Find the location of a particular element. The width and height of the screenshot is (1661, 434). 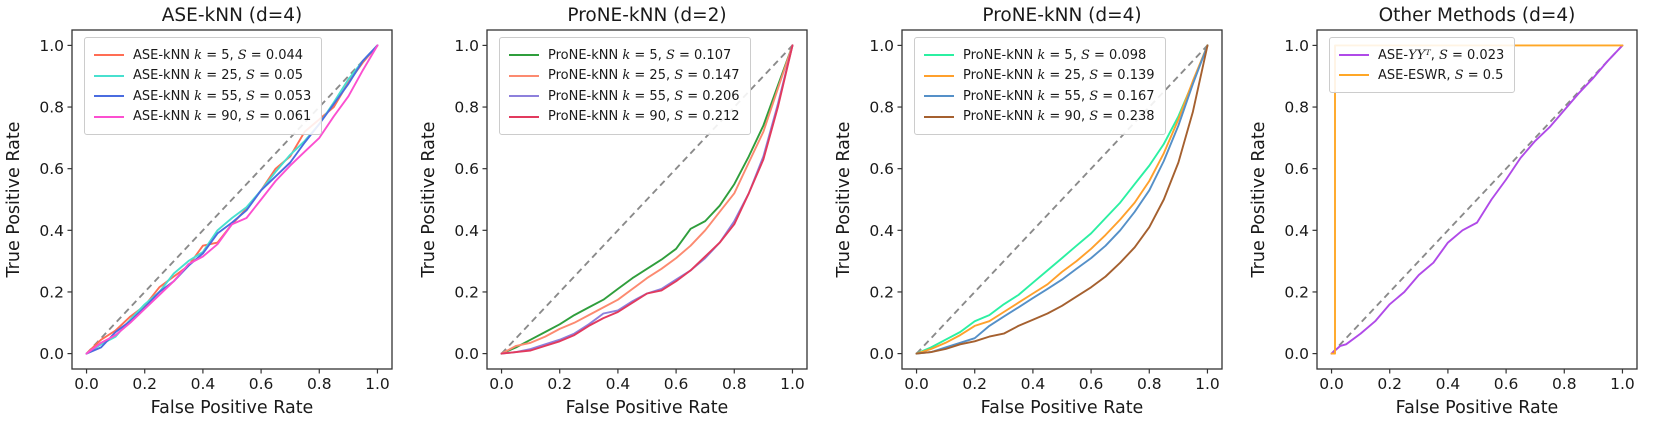

legend-label: ASE-YYᵀ, S = 0.023 is located at coordinates (1441, 55).